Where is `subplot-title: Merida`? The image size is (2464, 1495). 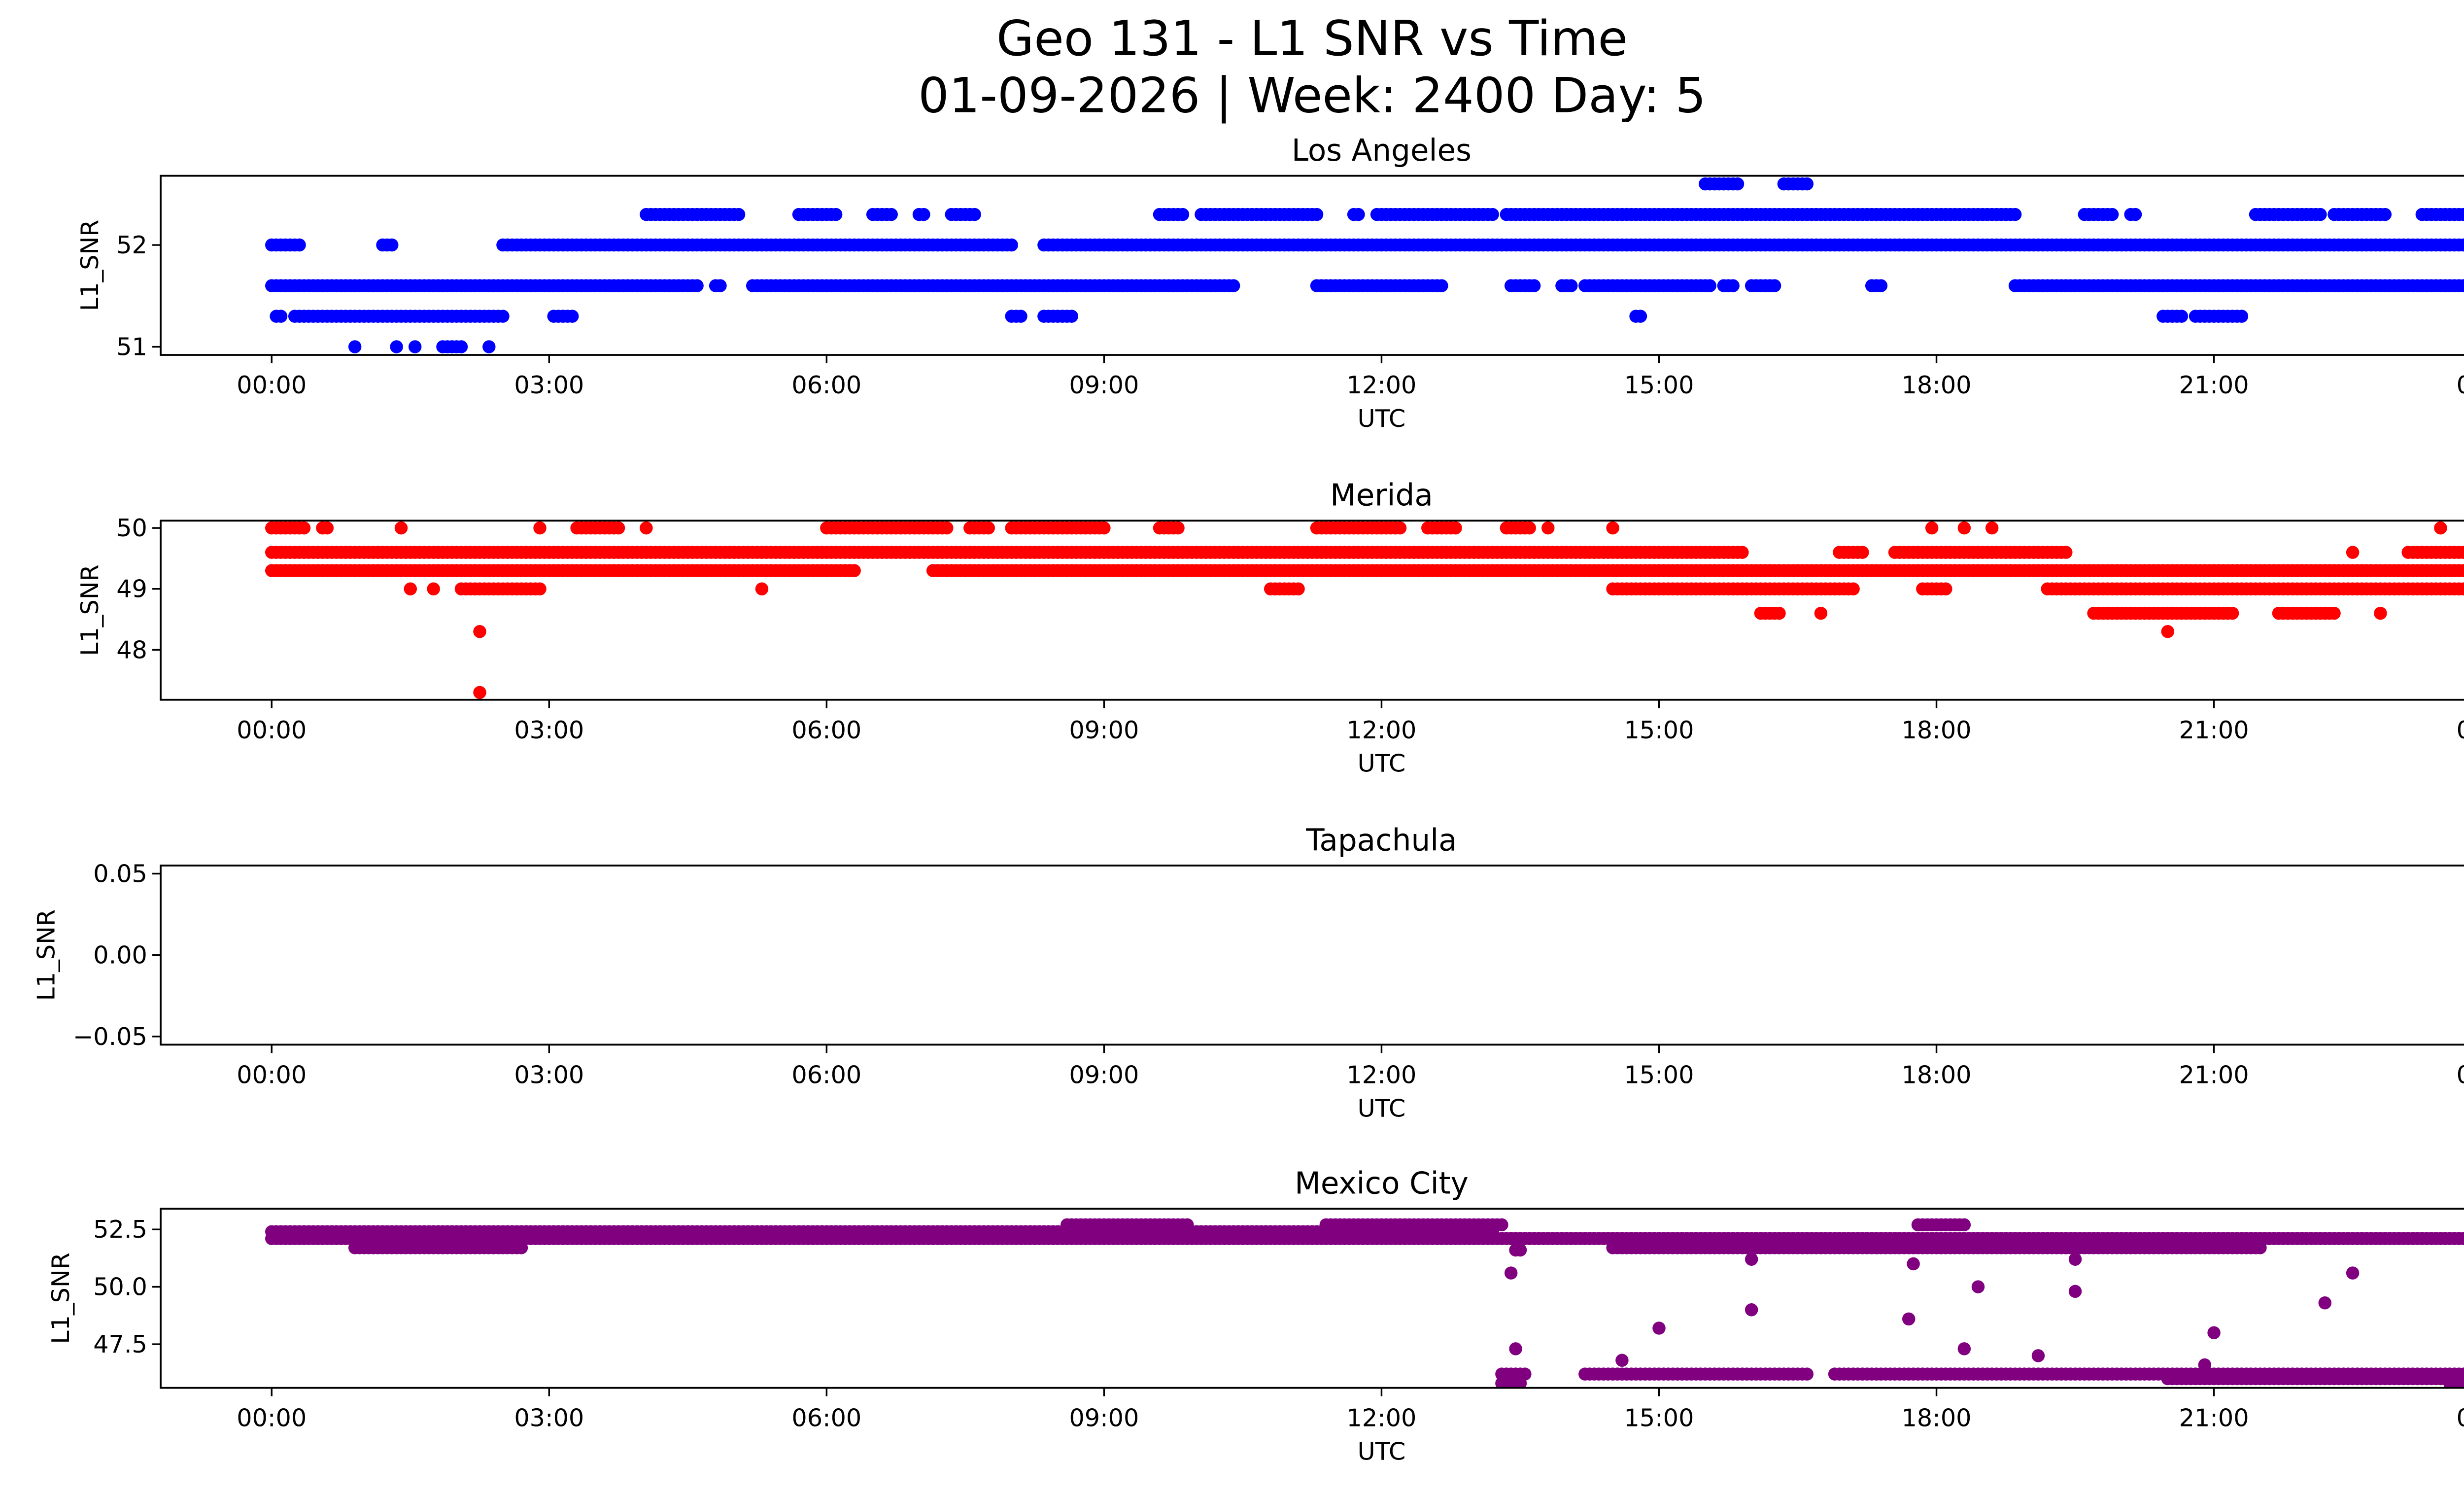 subplot-title: Merida is located at coordinates (1381, 495).